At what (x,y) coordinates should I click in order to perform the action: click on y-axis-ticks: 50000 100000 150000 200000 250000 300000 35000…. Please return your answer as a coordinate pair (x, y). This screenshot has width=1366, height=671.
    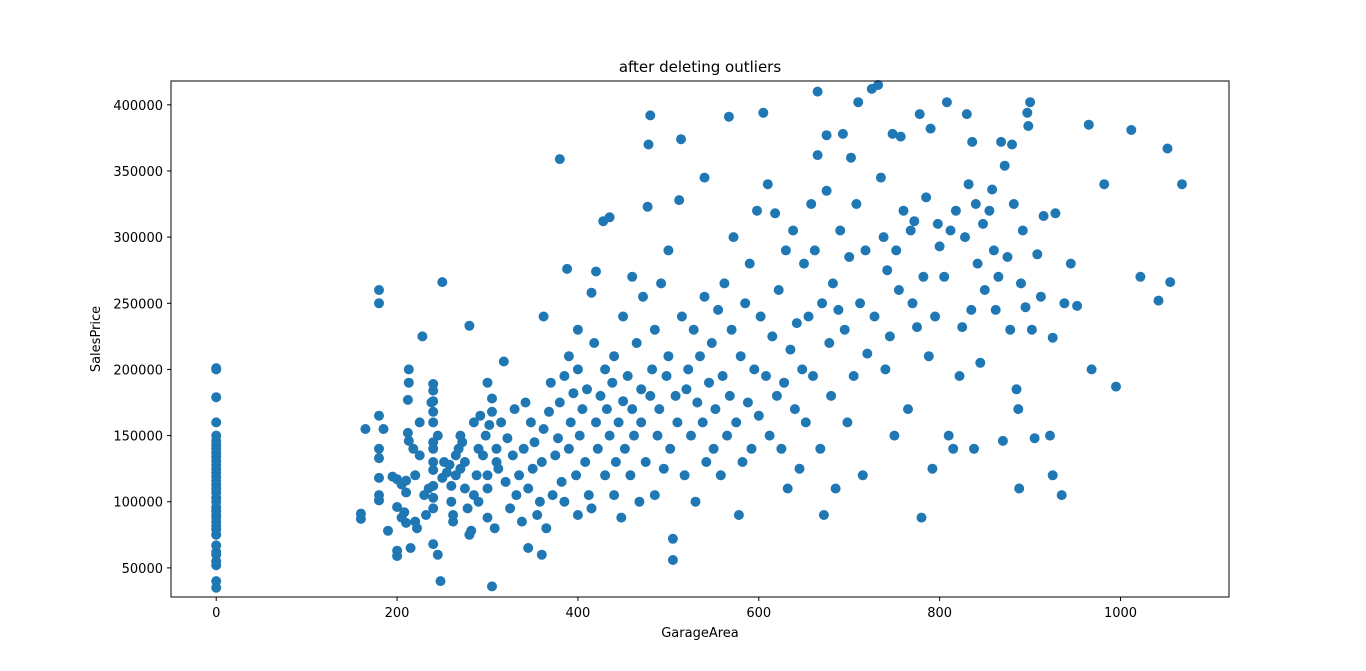
    Looking at the image, I should click on (142, 338).